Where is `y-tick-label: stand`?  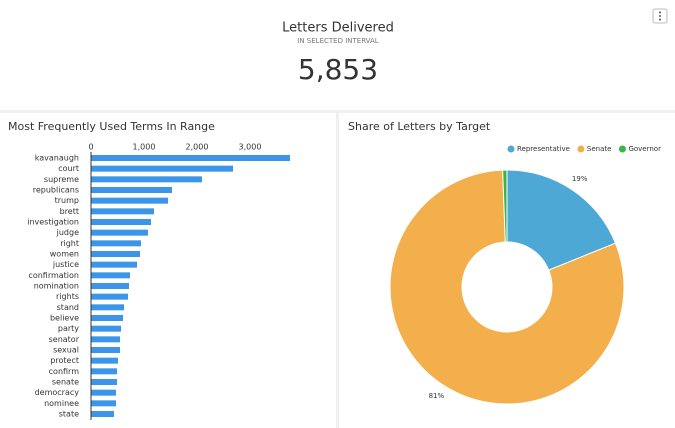 y-tick-label: stand is located at coordinates (68, 307).